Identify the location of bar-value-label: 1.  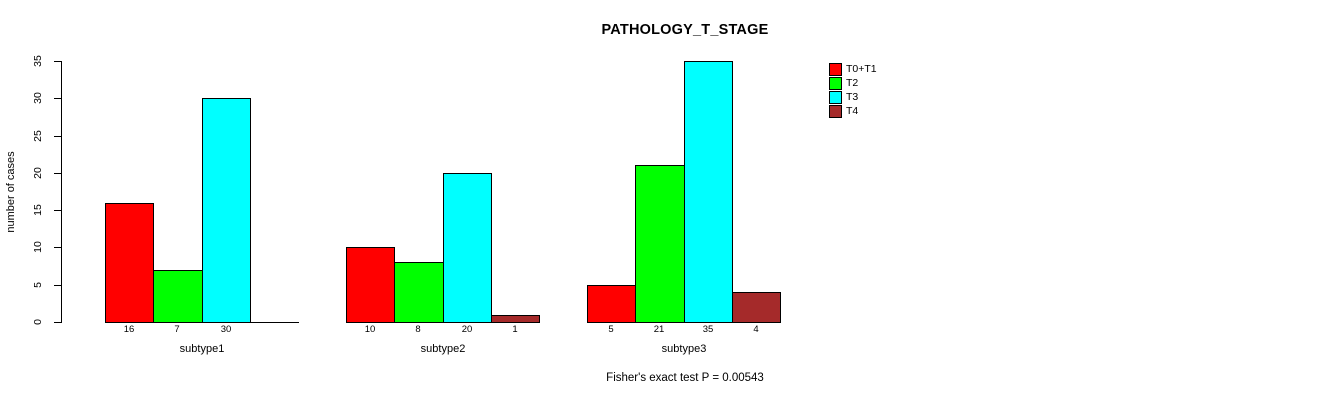
(515, 329).